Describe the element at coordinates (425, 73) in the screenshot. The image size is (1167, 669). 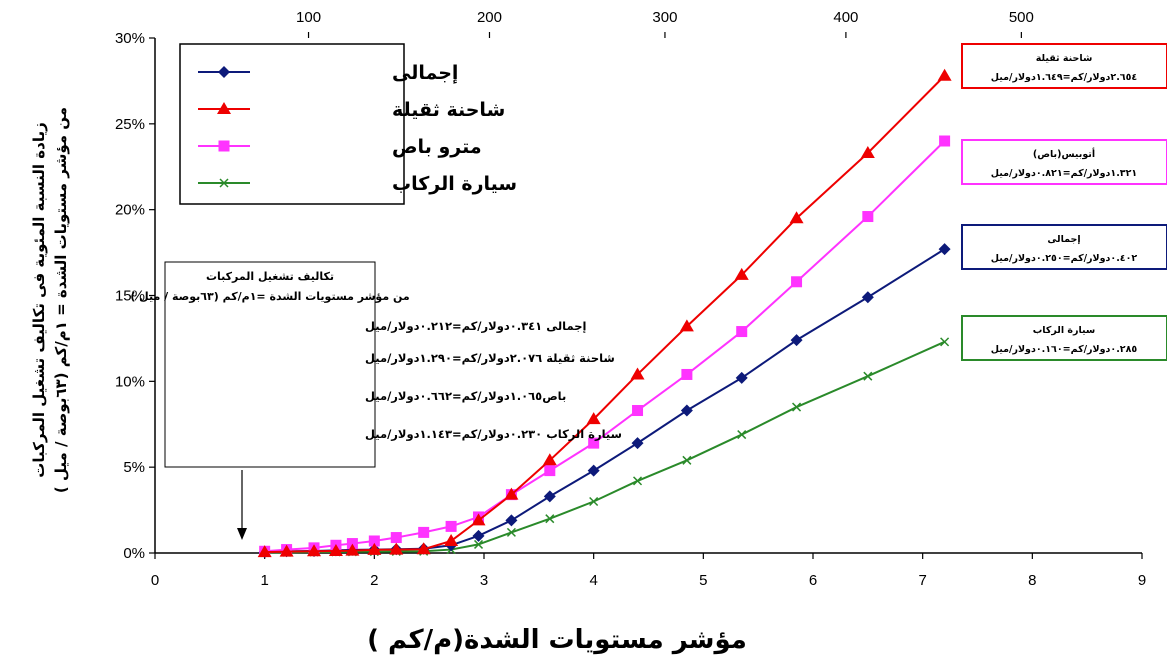
I see `legend-label: إجمالى` at that location.